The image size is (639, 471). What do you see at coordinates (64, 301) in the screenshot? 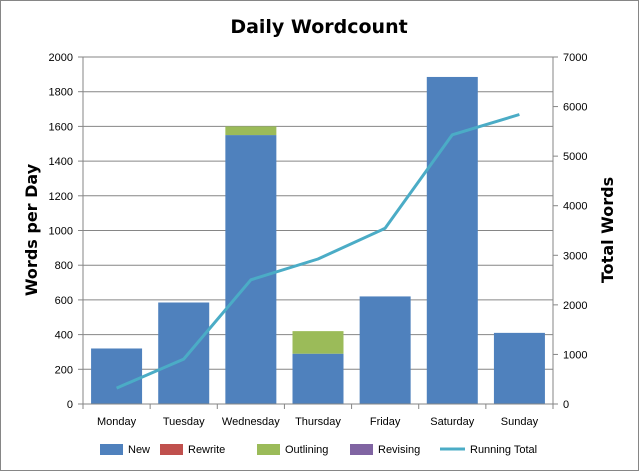
I see `y-tick-label: 600` at bounding box center [64, 301].